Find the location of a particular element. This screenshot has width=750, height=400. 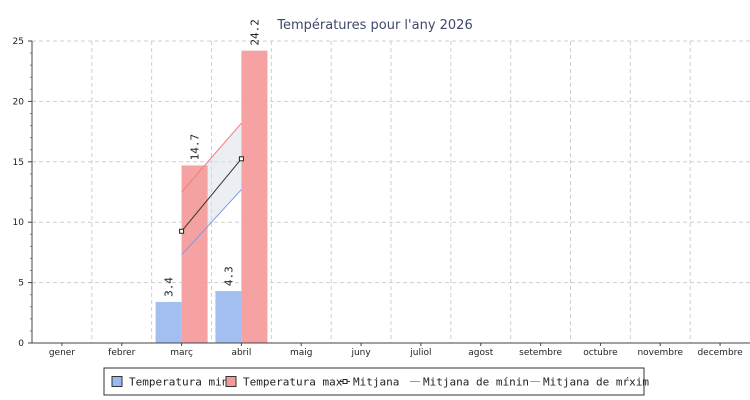

x-tick-label: abril is located at coordinates (241, 353).